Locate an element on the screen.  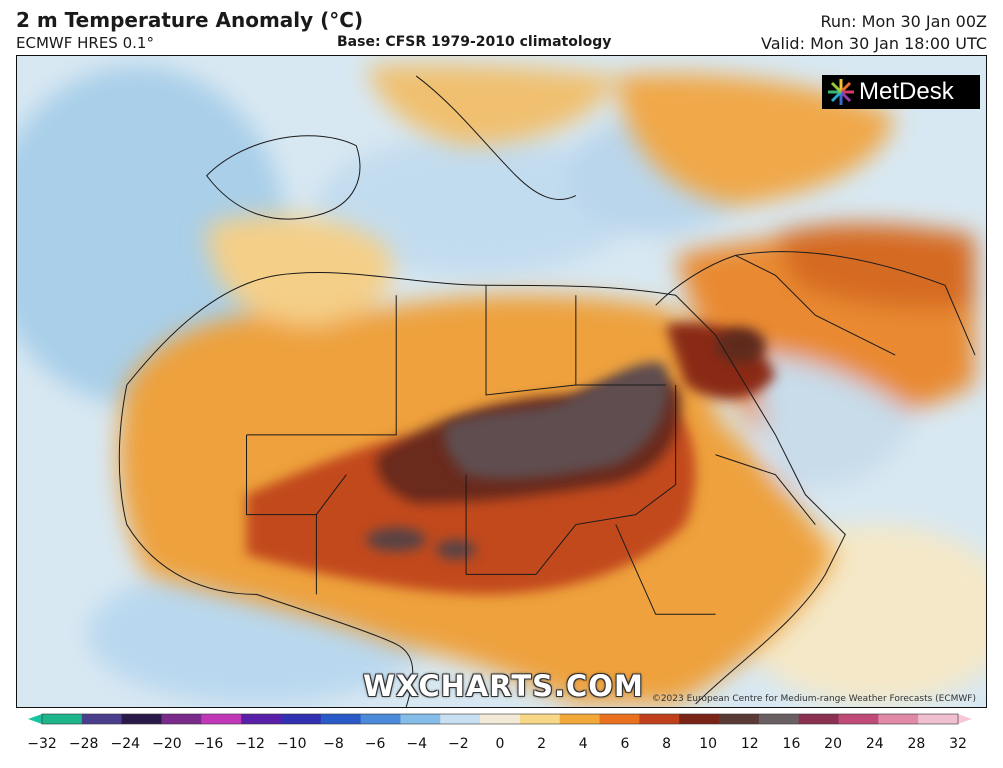
colorbar-tick-label: 32 is located at coordinates (958, 744).